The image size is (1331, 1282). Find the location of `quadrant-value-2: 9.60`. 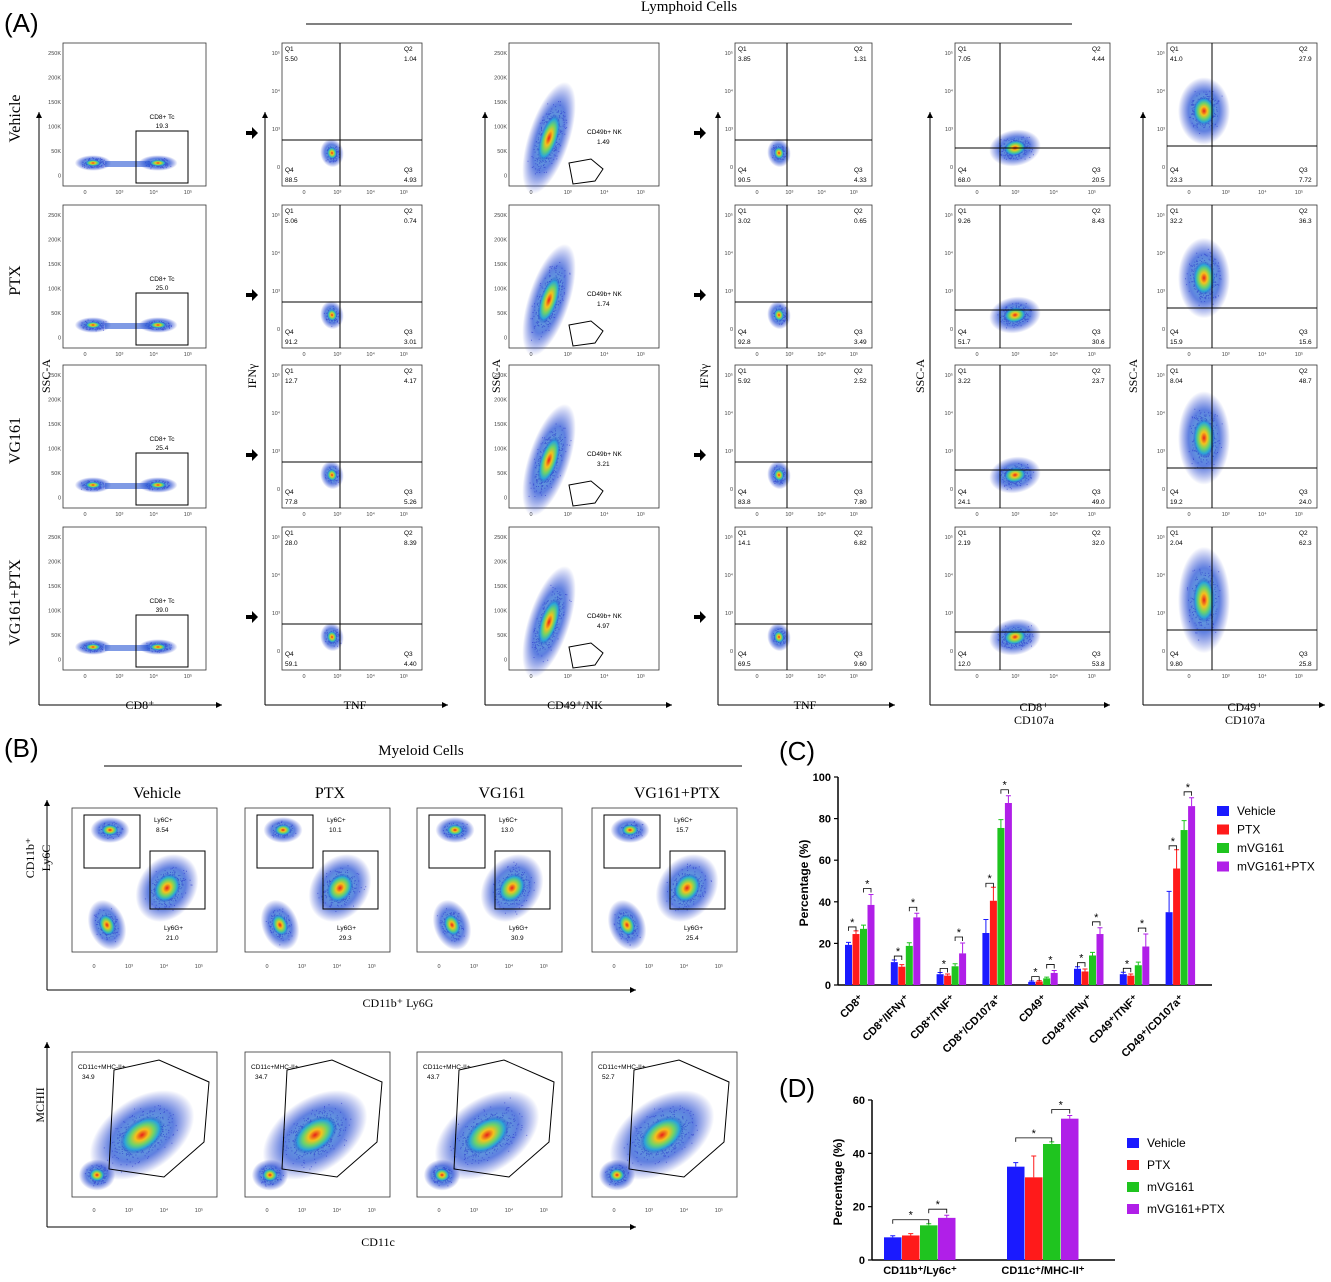

quadrant-value-2: 9.60 is located at coordinates (860, 664).